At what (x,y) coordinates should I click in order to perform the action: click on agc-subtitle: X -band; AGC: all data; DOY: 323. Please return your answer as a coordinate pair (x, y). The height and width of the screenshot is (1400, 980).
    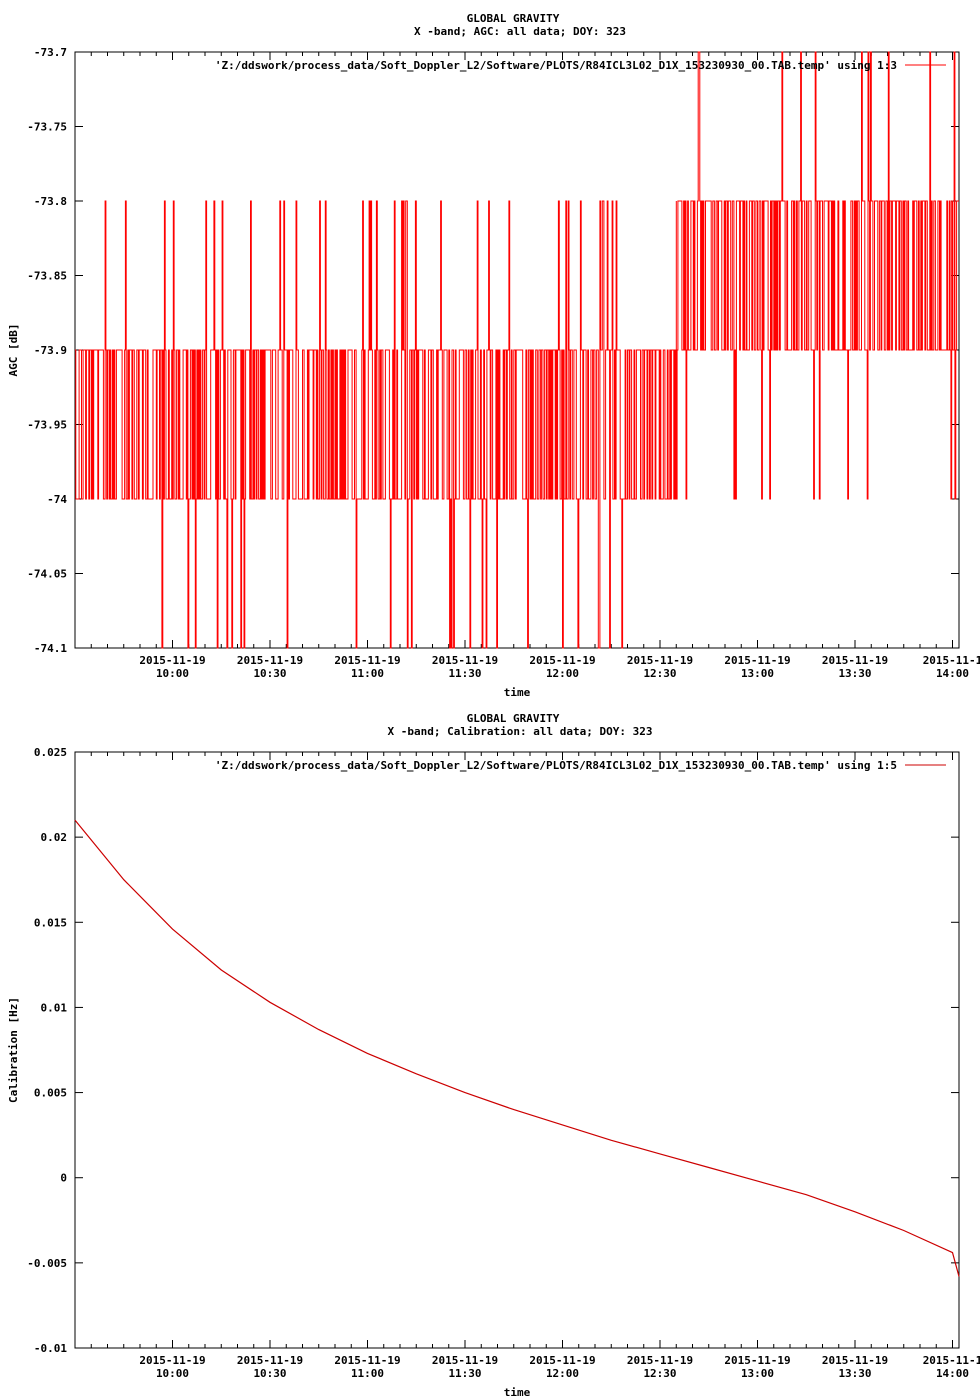
    Looking at the image, I should click on (520, 31).